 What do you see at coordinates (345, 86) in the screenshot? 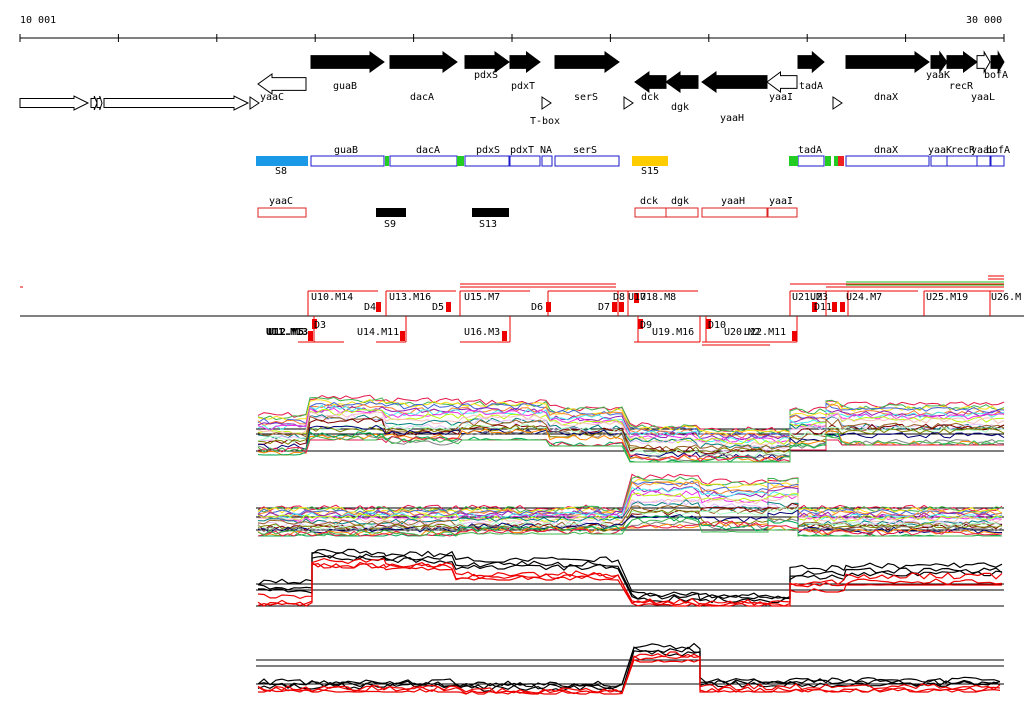
I see `gene-label-guaB: guaB` at bounding box center [345, 86].